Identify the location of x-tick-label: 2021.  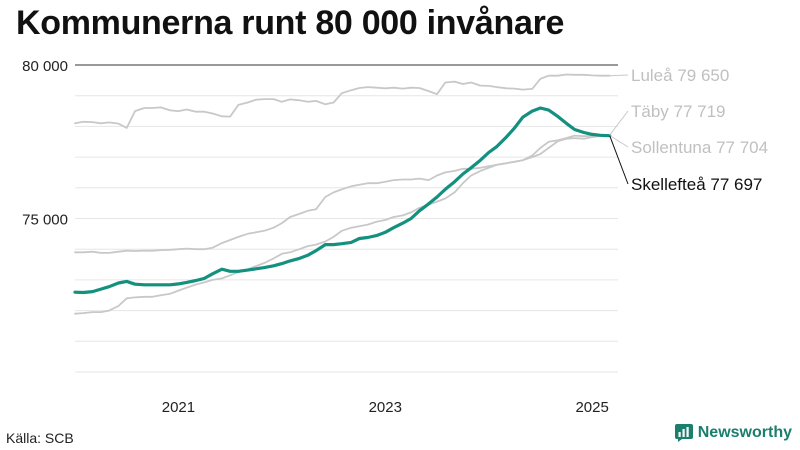
(178, 407).